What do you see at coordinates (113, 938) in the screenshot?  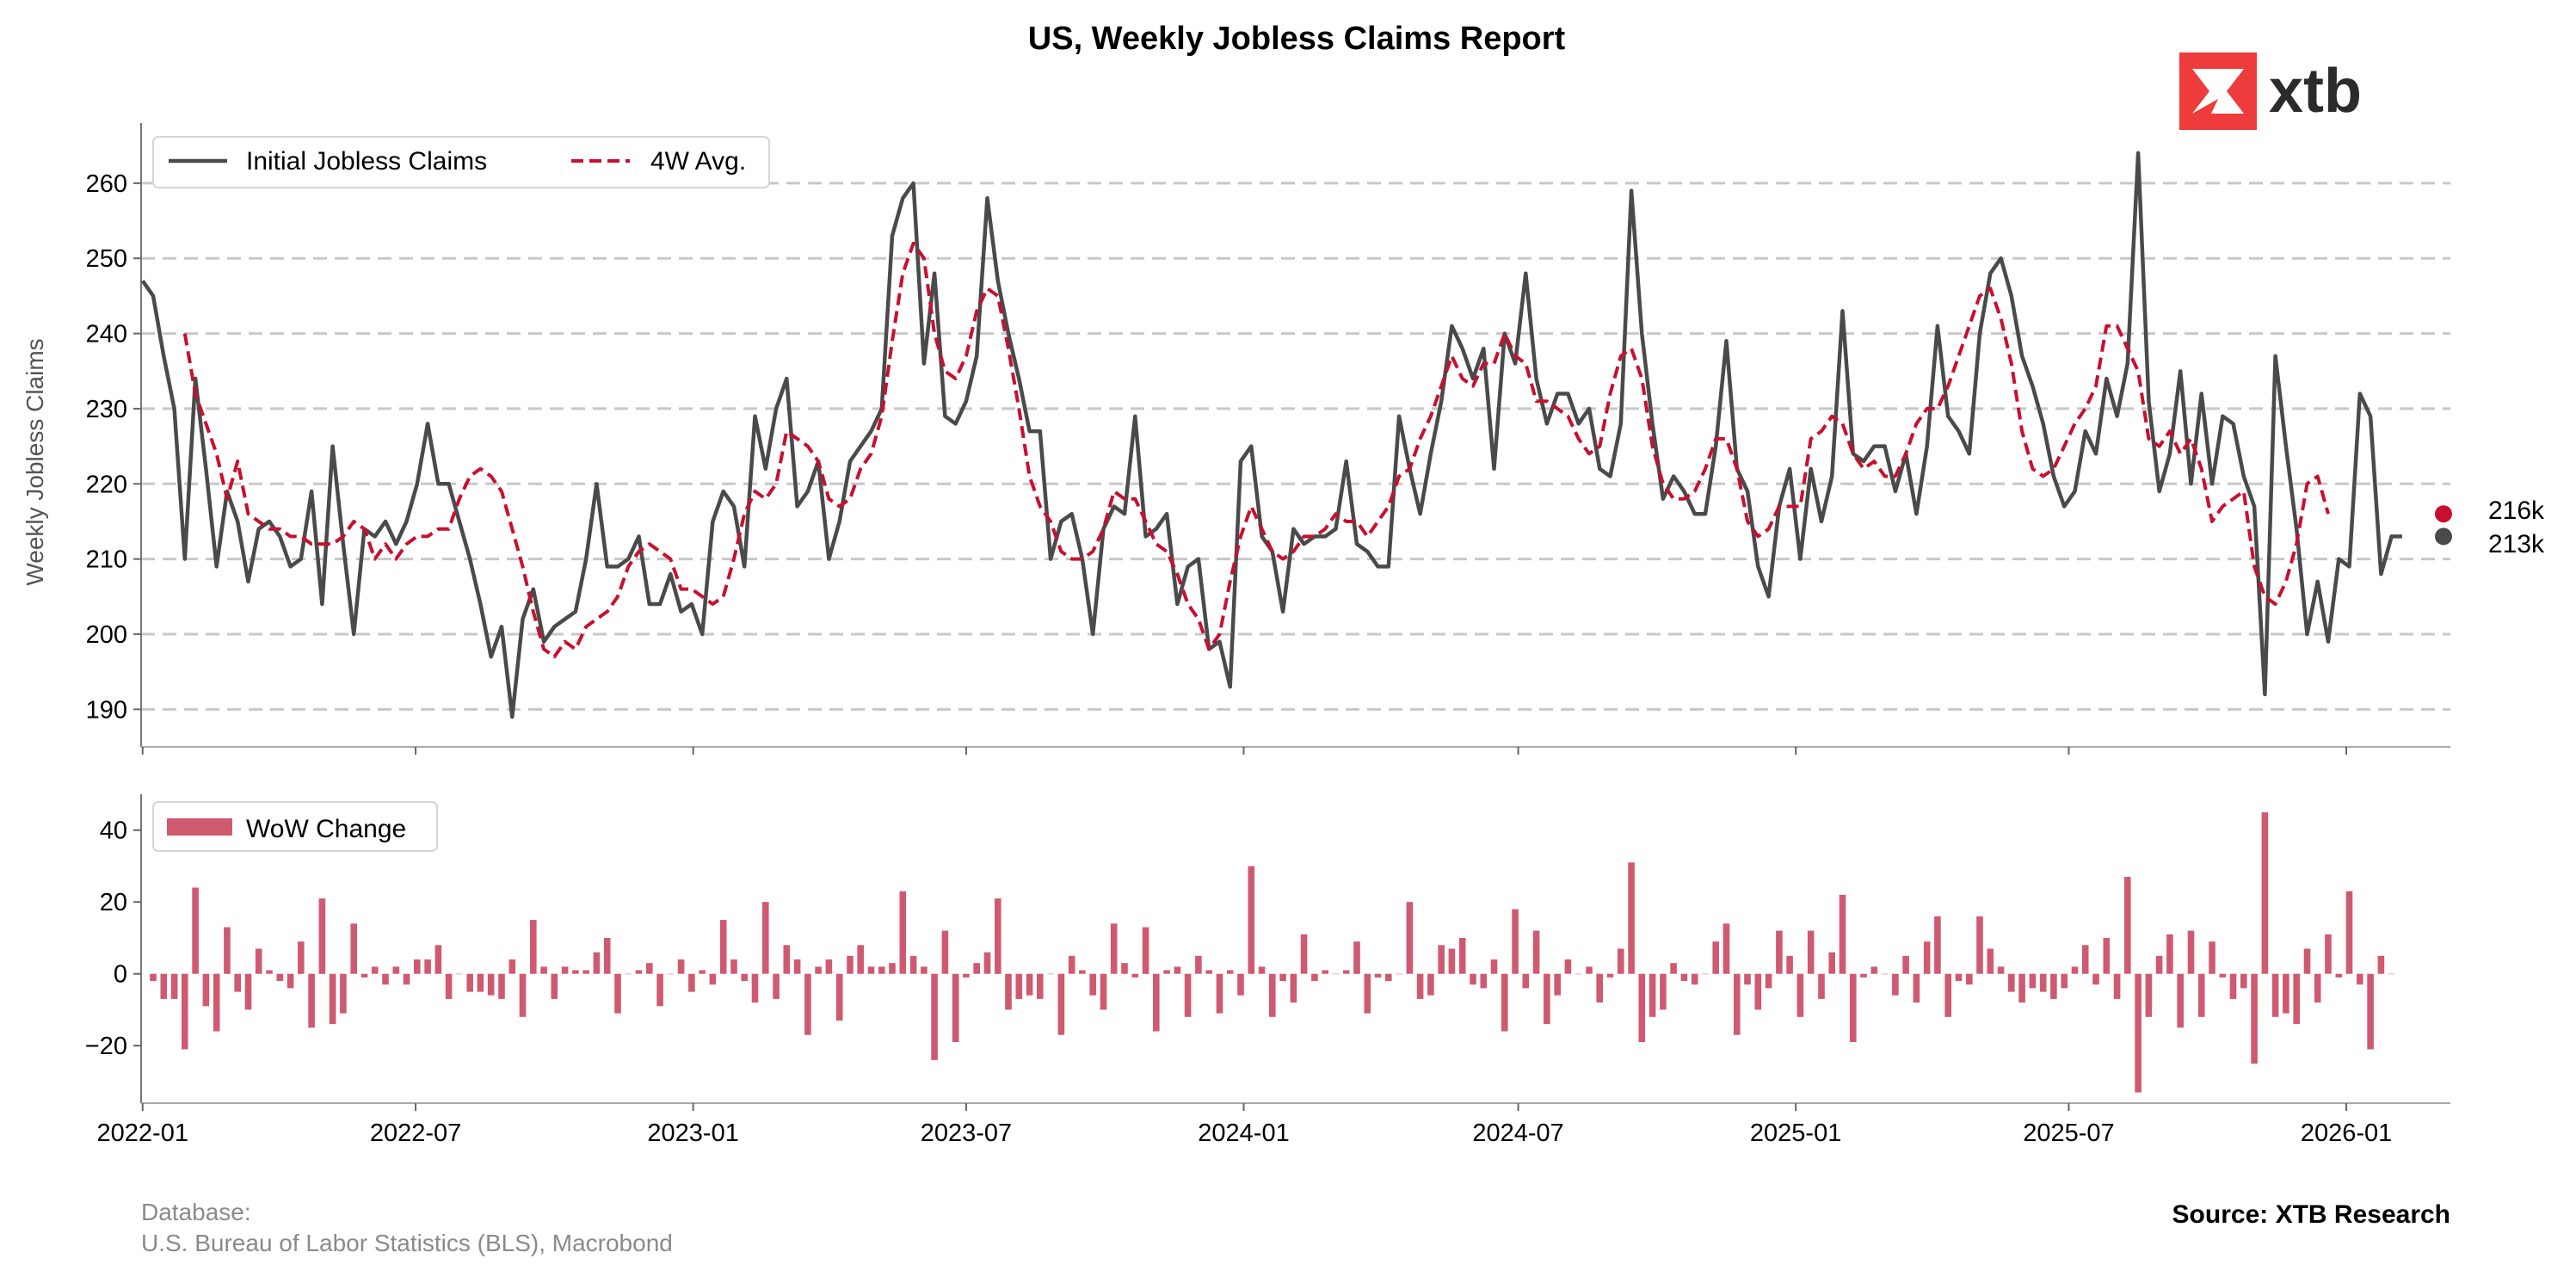 I see `bottom-y-ticks: −20 0 20 40` at bounding box center [113, 938].